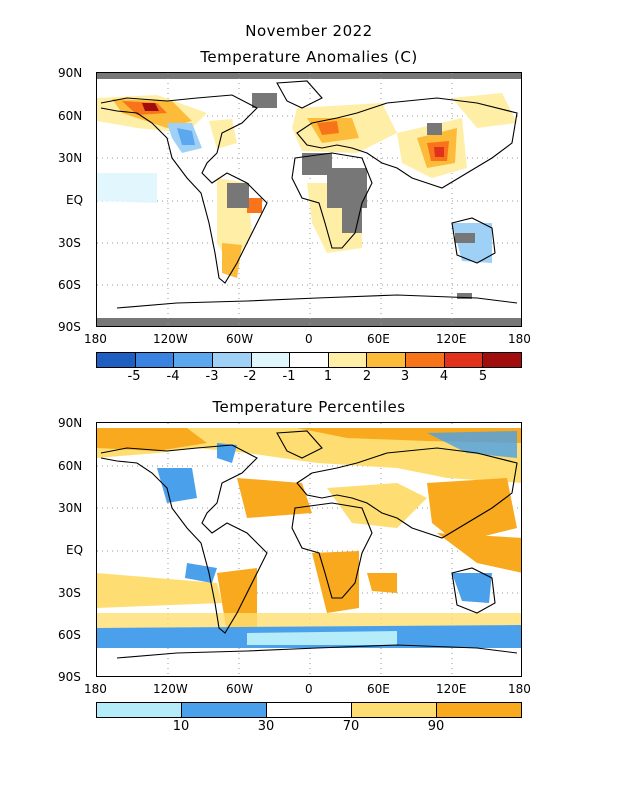  Describe the element at coordinates (212, 376) in the screenshot. I see `colorbar-label: -3` at that location.